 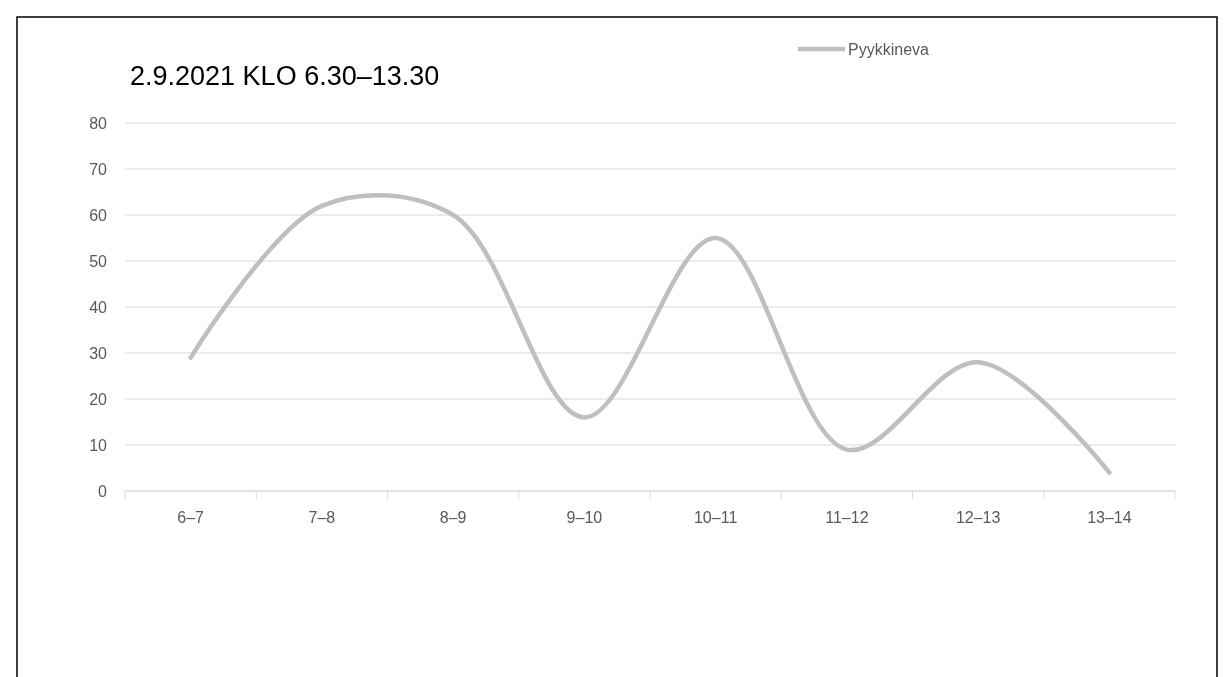 I want to click on x-tick-label: 8–9, so click(x=453, y=517).